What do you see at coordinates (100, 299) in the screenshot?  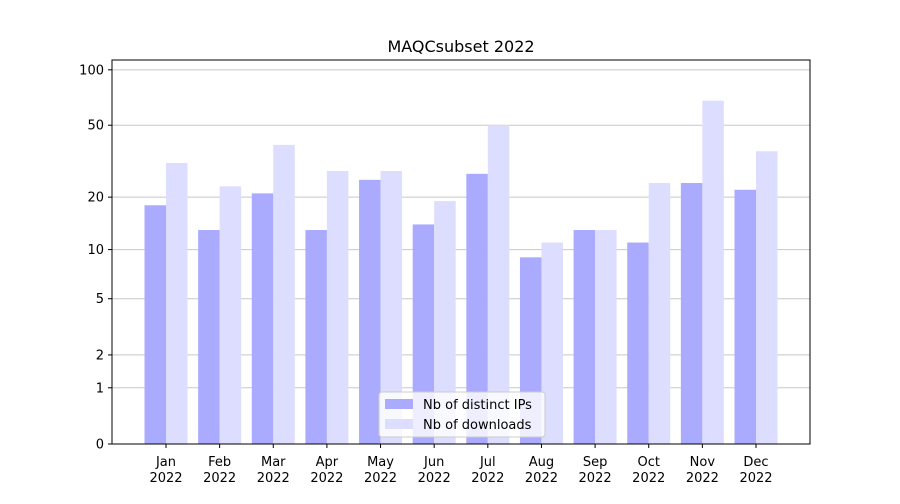 I see `y-tick-label: 5` at bounding box center [100, 299].